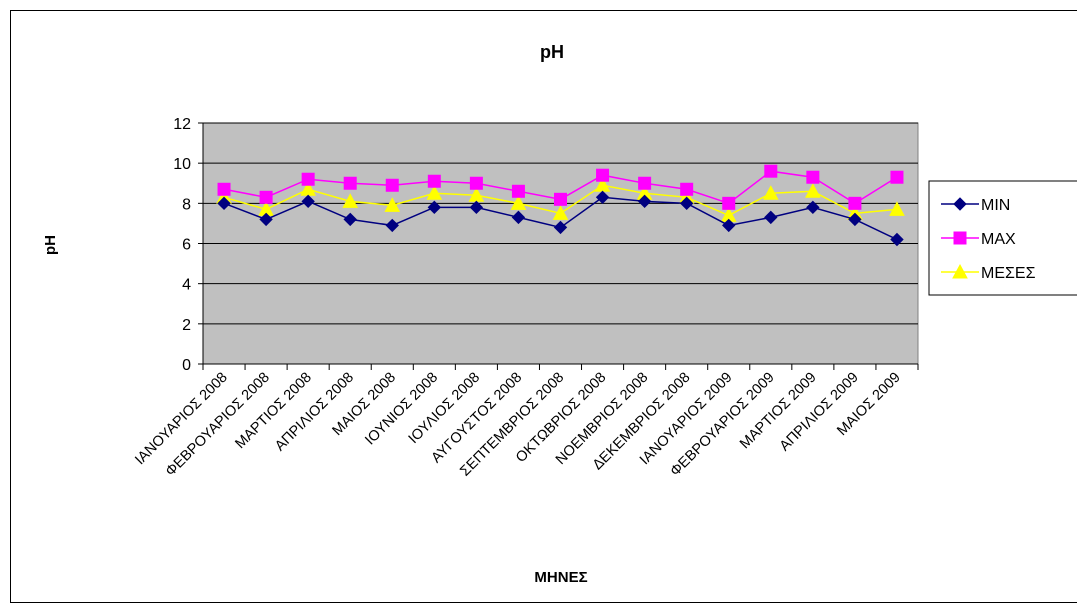 Image resolution: width=1077 pixels, height=613 pixels. What do you see at coordinates (186, 325) in the screenshot?
I see `y-tick-label: 2` at bounding box center [186, 325].